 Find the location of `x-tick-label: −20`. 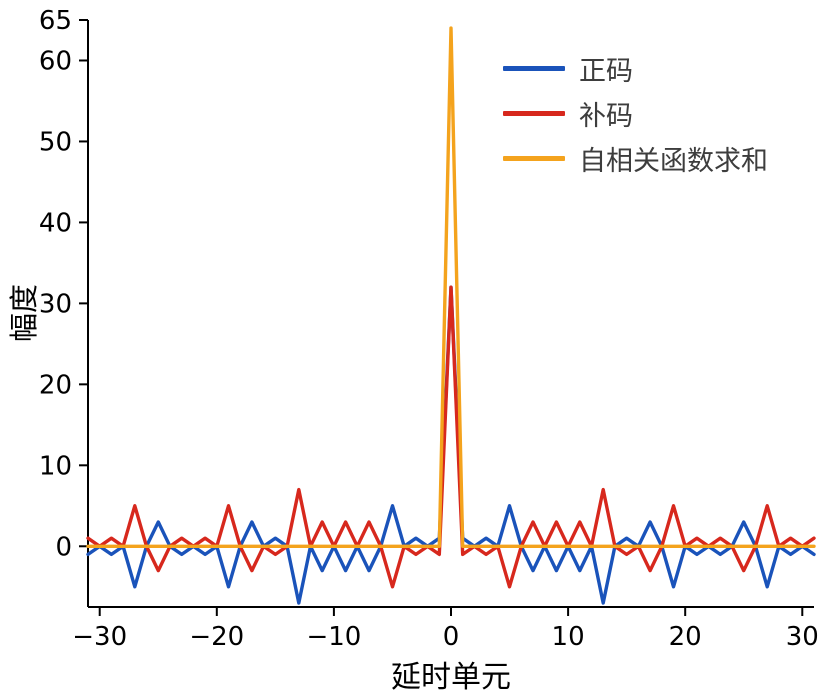

x-tick-label: −20 is located at coordinates (216, 637).